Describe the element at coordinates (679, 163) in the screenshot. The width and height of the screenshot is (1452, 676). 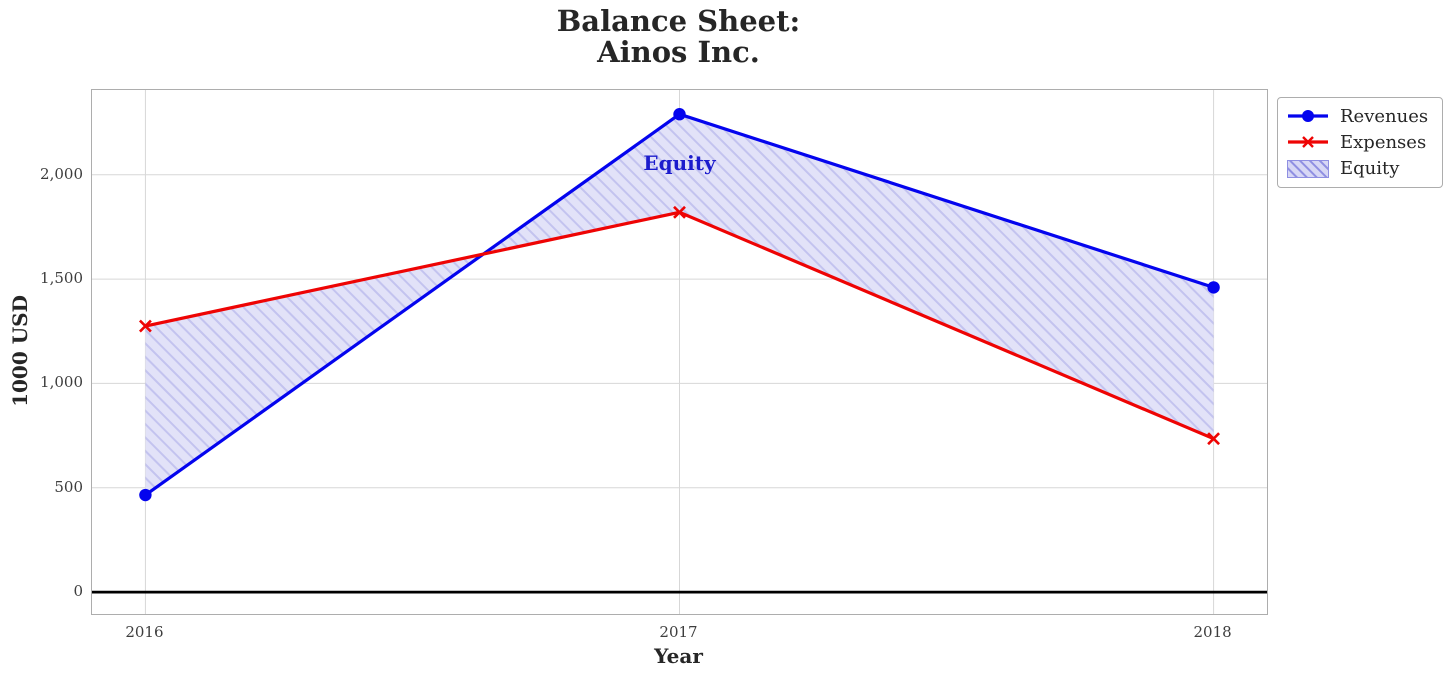
I see `equity-annotation: Equity` at that location.